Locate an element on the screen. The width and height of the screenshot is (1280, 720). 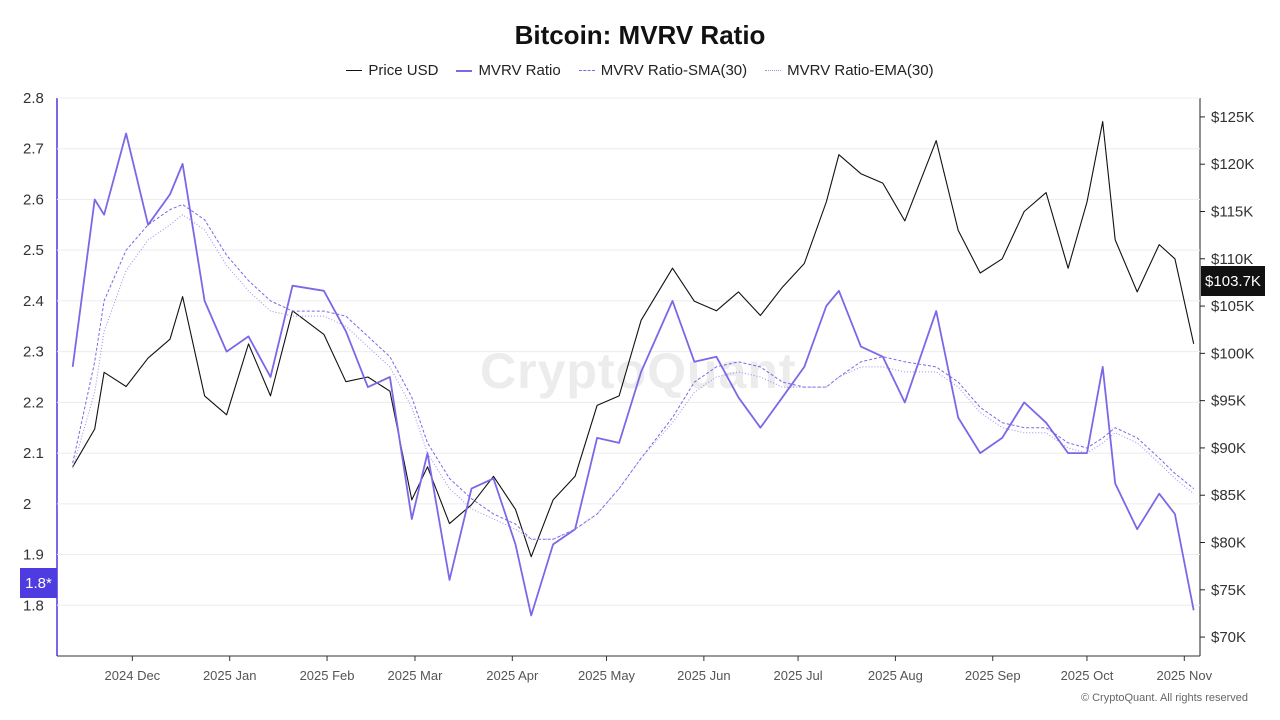
y-axis-left: 2.8 2.7 2.6 2.5 2.4 2.3 2.2 2.1 2 1.9 1.8 is located at coordinates (33, 352).